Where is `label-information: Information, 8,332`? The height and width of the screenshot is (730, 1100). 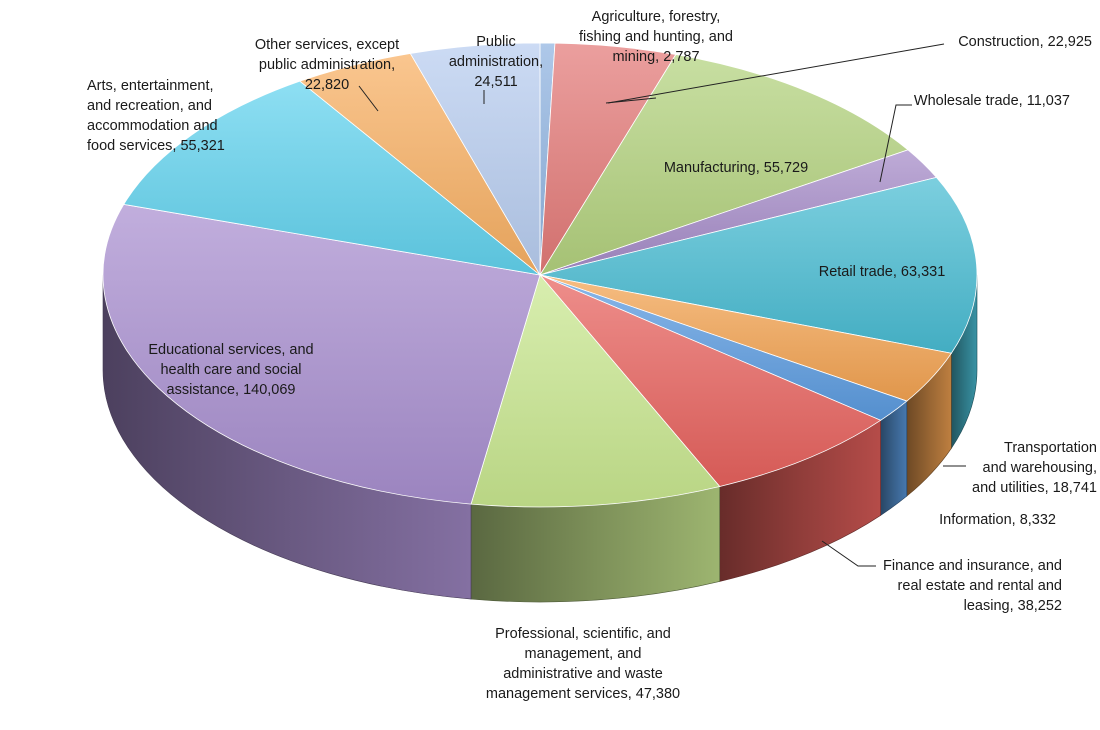
label-information: Information, 8,332 is located at coordinates (997, 520).